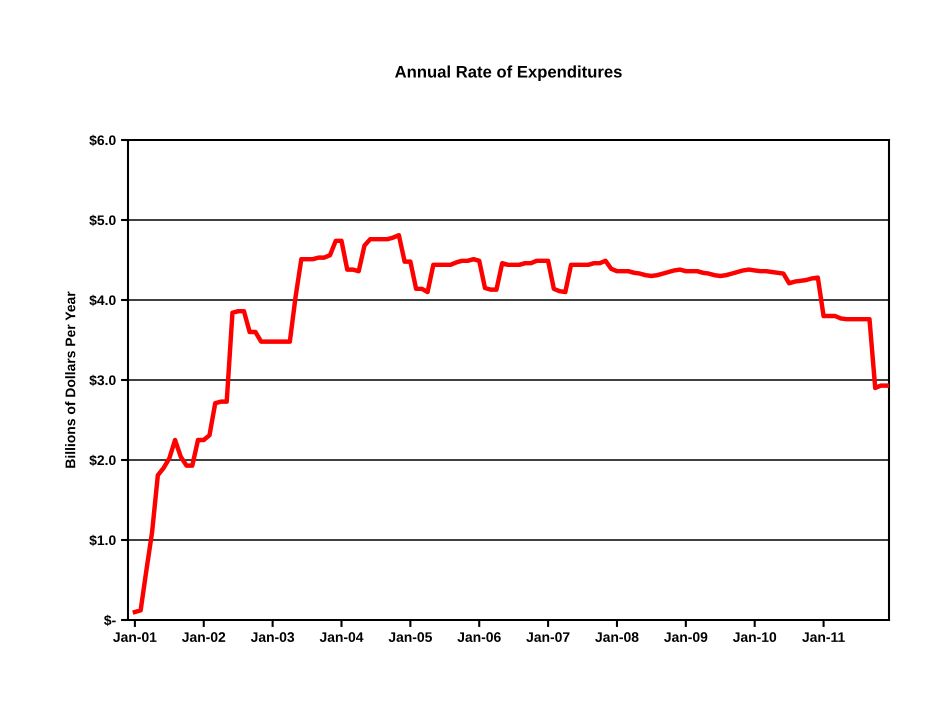  Describe the element at coordinates (102, 380) in the screenshot. I see `y-tick-label: $3.0` at that location.